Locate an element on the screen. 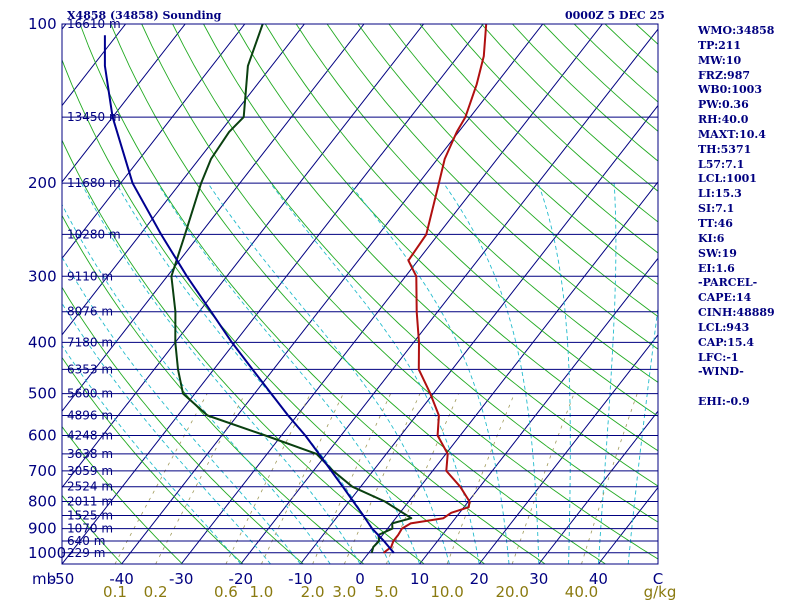 This screenshot has height=600, width=800. height-label: 2524 m is located at coordinates (90, 487).